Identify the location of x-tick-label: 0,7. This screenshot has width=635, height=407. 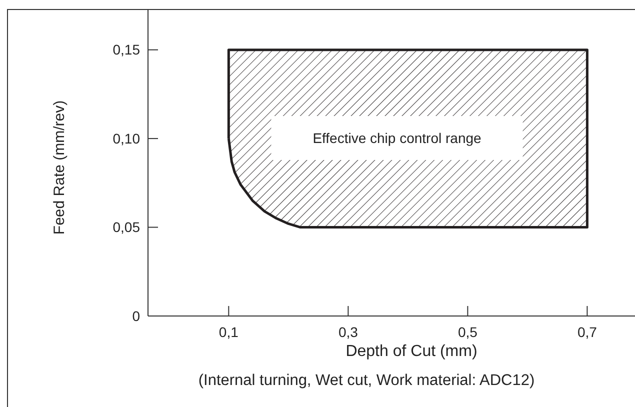
(587, 332).